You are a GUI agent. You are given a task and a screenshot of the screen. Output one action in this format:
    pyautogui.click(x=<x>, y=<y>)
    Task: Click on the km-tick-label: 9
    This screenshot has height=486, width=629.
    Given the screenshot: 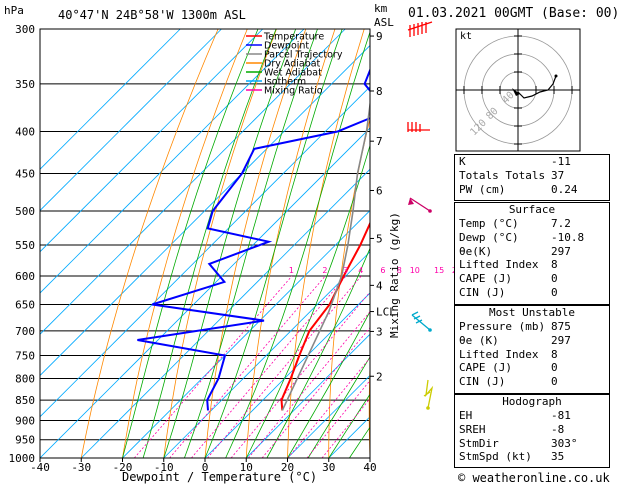 What is the action you would take?
    pyautogui.click(x=379, y=36)
    